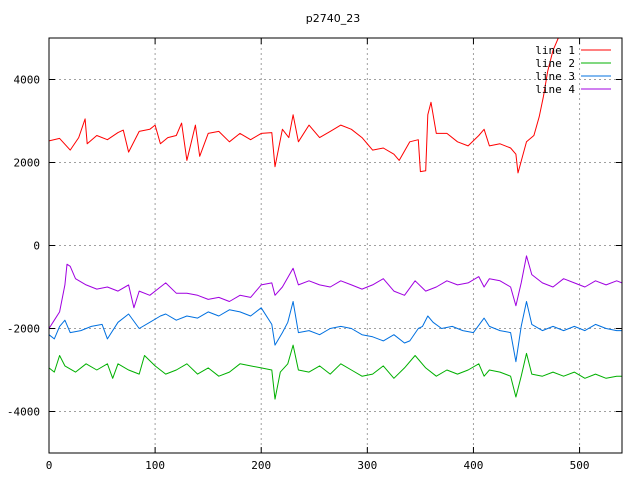 The image size is (640, 480). Describe the element at coordinates (333, 18) in the screenshot. I see `chart-title: p2740_23` at that location.